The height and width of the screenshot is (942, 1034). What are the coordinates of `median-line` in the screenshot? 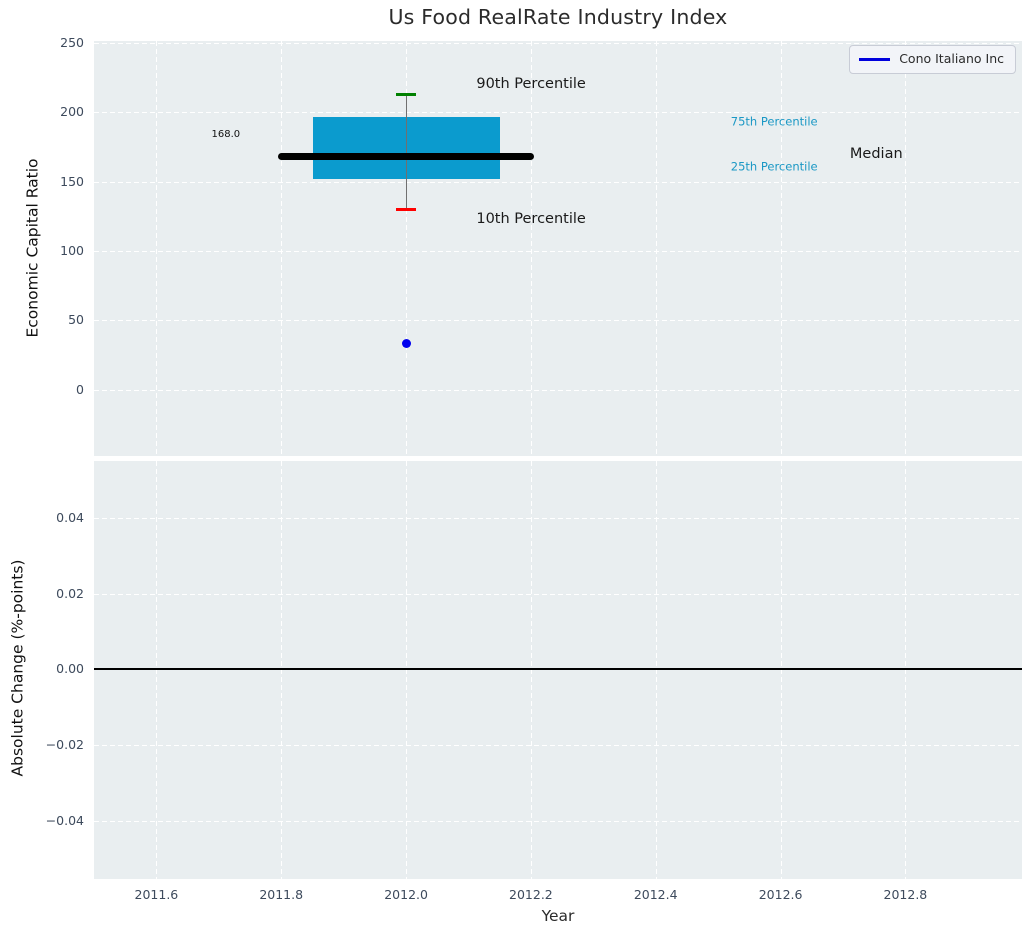 It's located at (406, 157).